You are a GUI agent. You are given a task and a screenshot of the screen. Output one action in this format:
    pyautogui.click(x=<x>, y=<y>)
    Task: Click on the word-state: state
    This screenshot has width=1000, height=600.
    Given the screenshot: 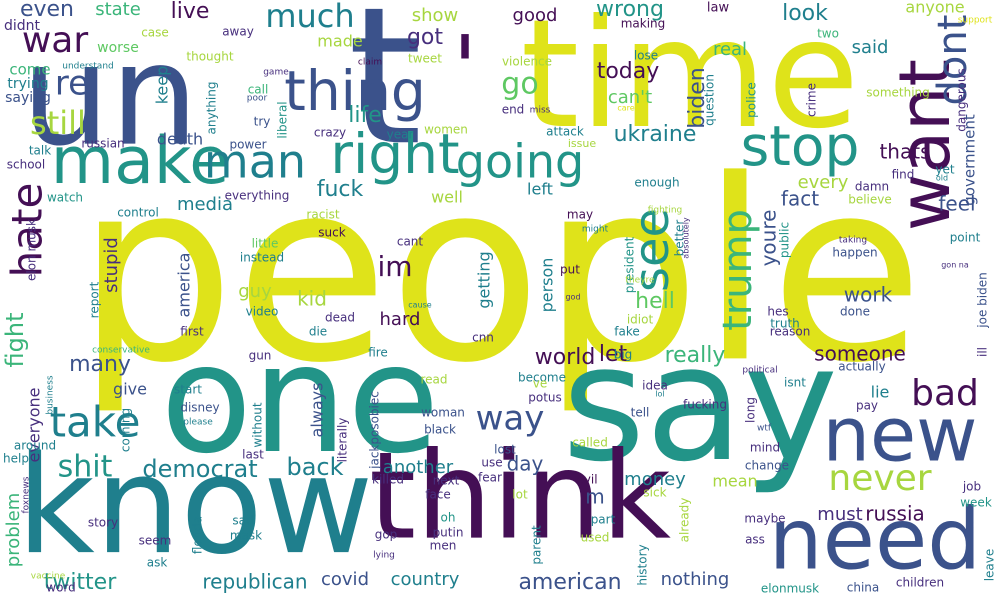 What is the action you would take?
    pyautogui.click(x=118, y=10)
    